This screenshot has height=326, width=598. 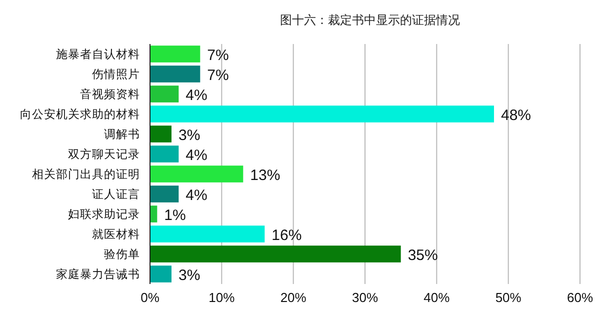 What do you see at coordinates (122, 134) in the screenshot?
I see `y-tick-label: 调解书` at bounding box center [122, 134].